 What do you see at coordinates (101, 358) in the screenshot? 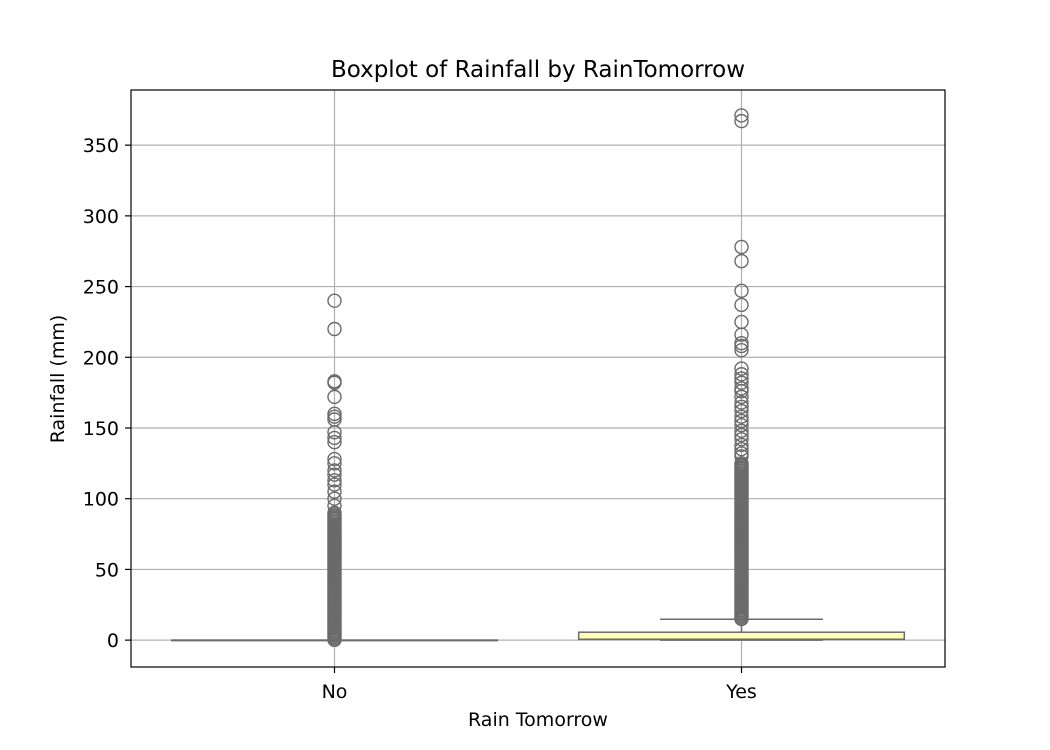
I see `y-tick-label: 200` at bounding box center [101, 358].